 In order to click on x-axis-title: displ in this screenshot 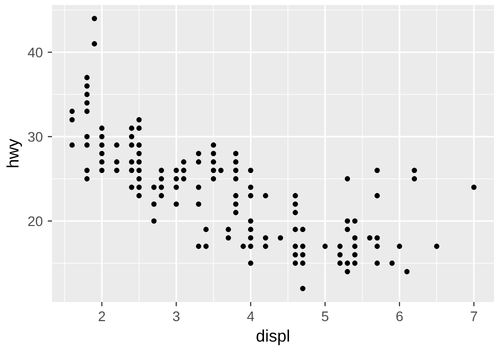, I will do `click(273, 338)`.